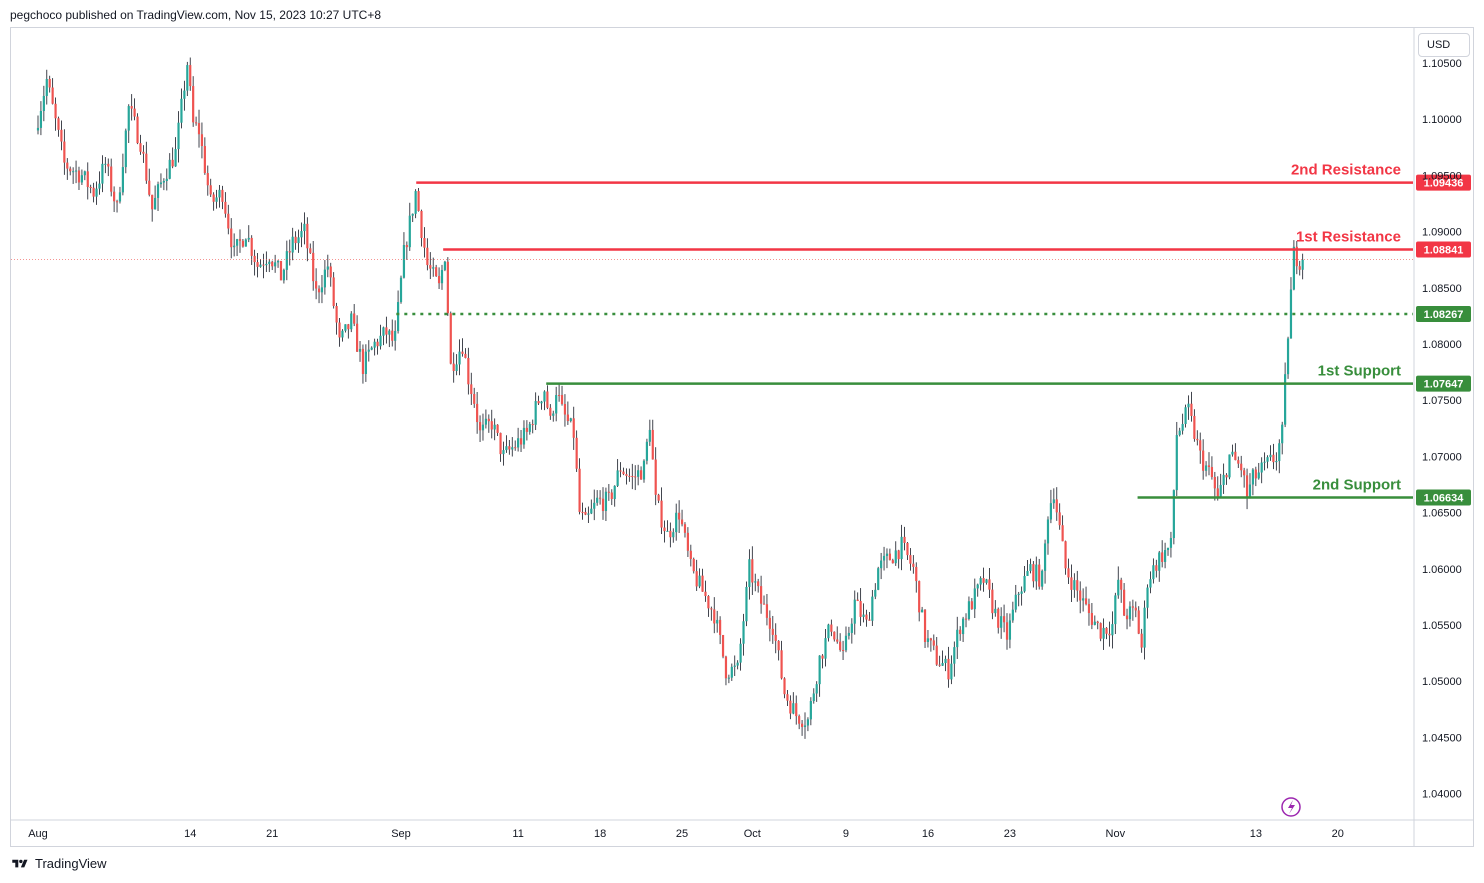 The width and height of the screenshot is (1484, 883). What do you see at coordinates (928, 834) in the screenshot?
I see `x-tick-label: 16` at bounding box center [928, 834].